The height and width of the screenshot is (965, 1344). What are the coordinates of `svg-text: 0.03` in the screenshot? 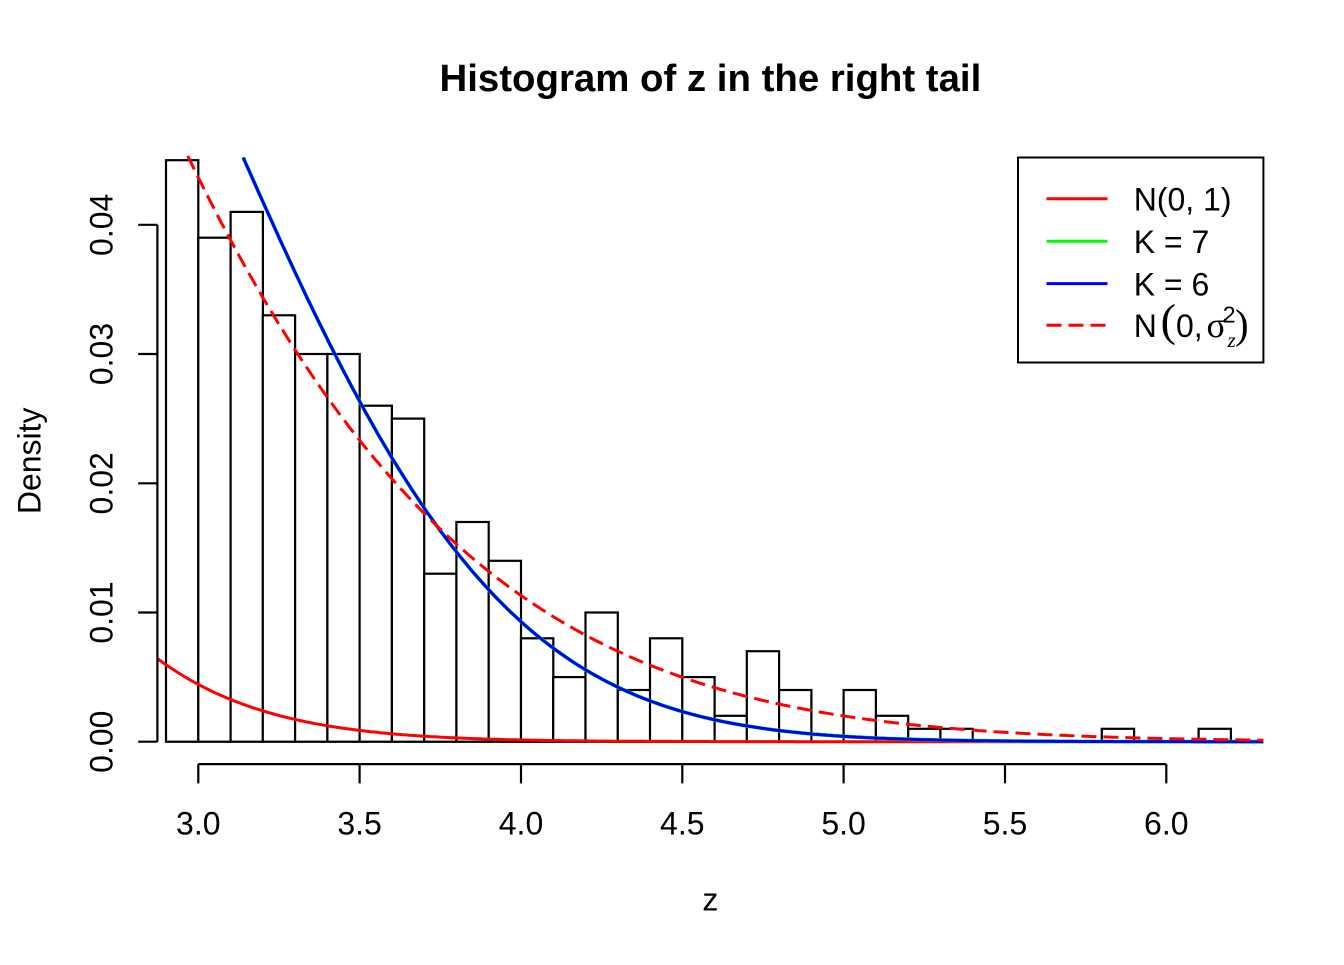 It's located at (102, 354).